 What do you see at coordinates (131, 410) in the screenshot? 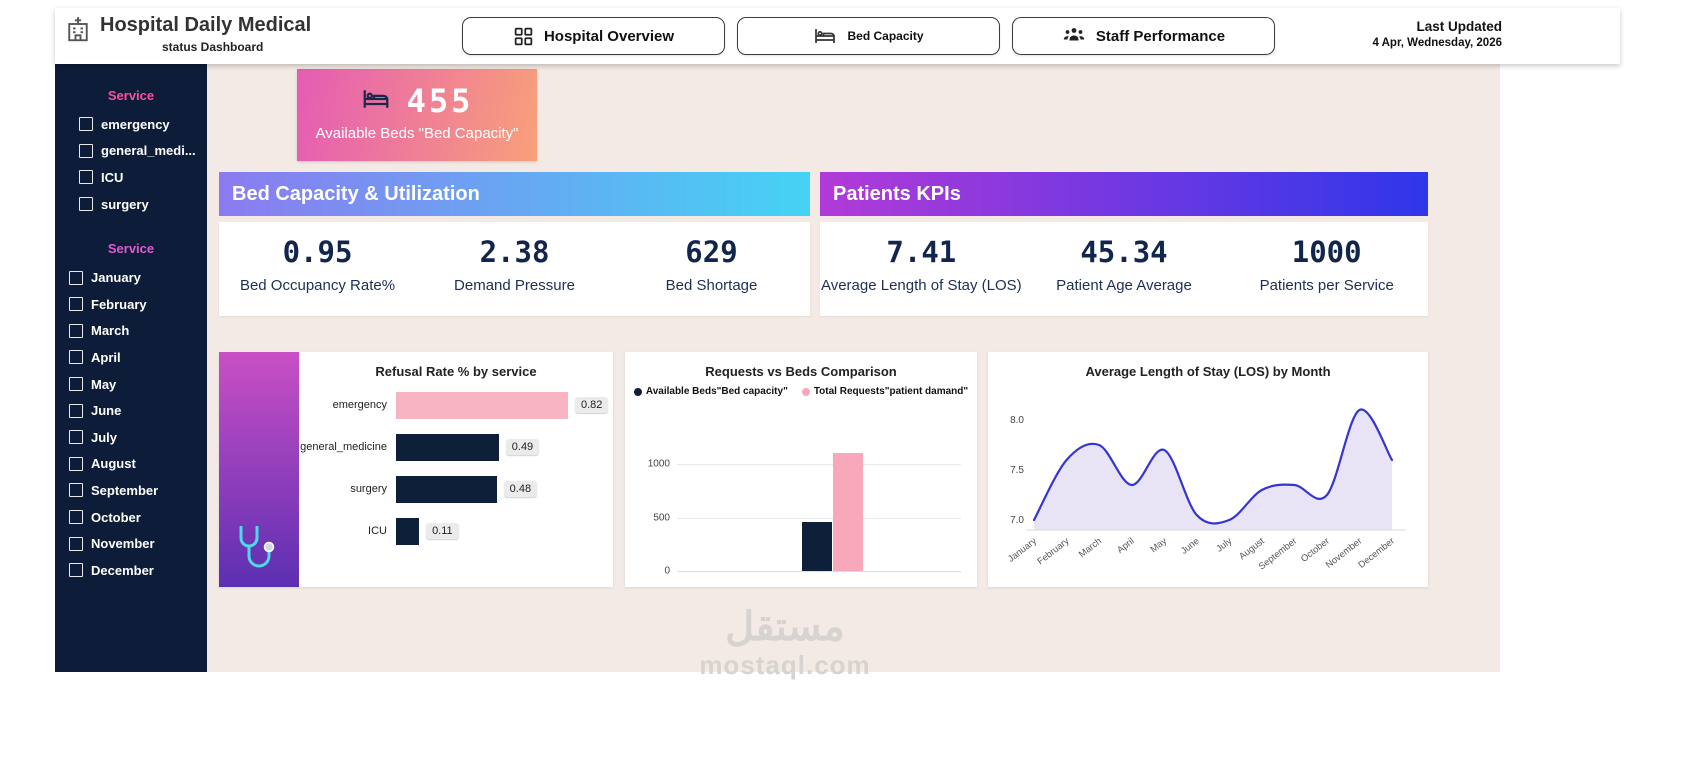
I see `filter-item-june: June` at bounding box center [131, 410].